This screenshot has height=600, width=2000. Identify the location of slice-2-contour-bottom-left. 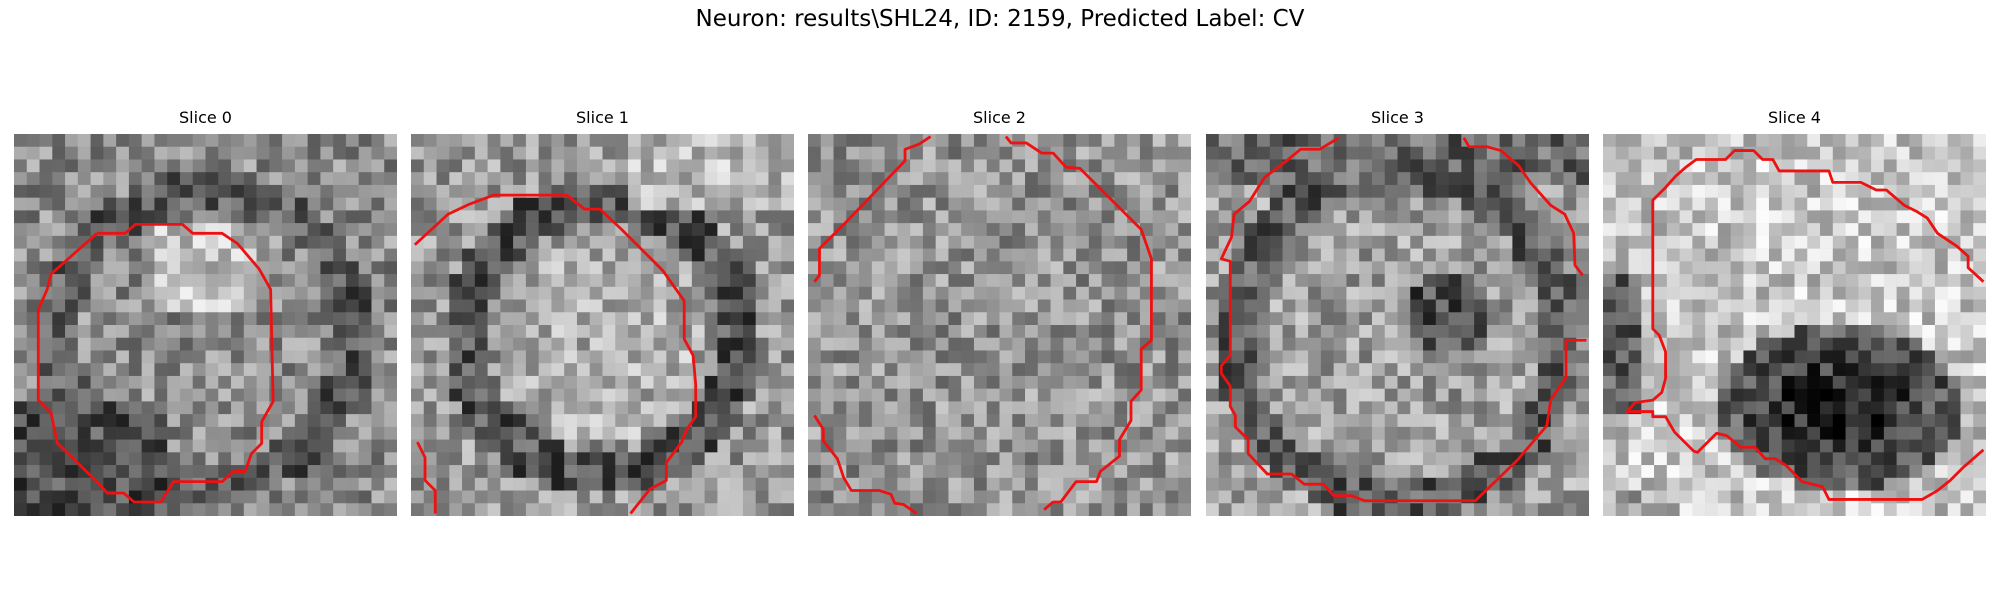
(865, 464).